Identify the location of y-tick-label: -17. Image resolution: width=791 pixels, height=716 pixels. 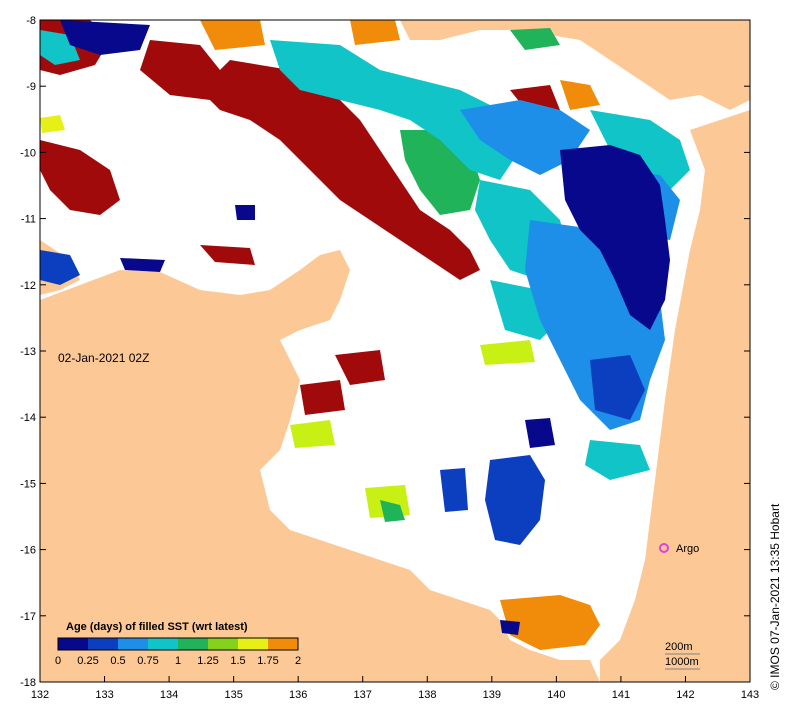
(28, 617).